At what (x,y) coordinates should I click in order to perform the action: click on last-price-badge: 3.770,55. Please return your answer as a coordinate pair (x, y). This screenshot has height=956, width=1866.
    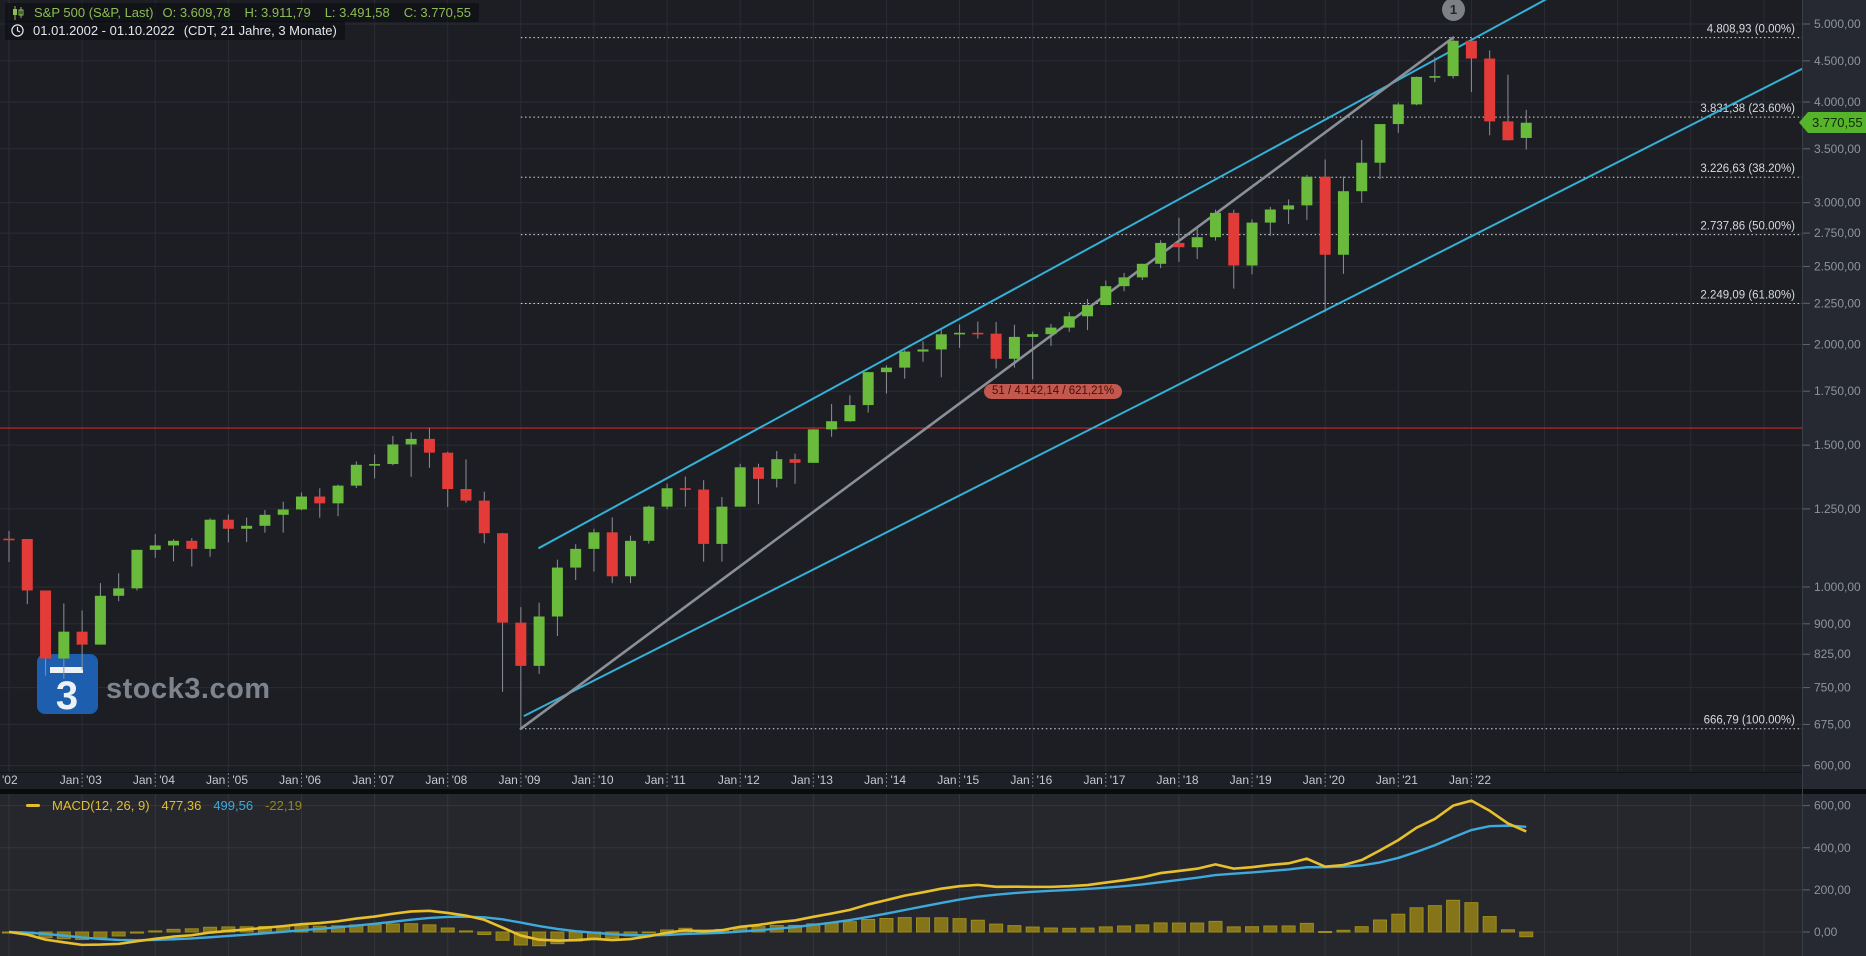
    Looking at the image, I should click on (1832, 122).